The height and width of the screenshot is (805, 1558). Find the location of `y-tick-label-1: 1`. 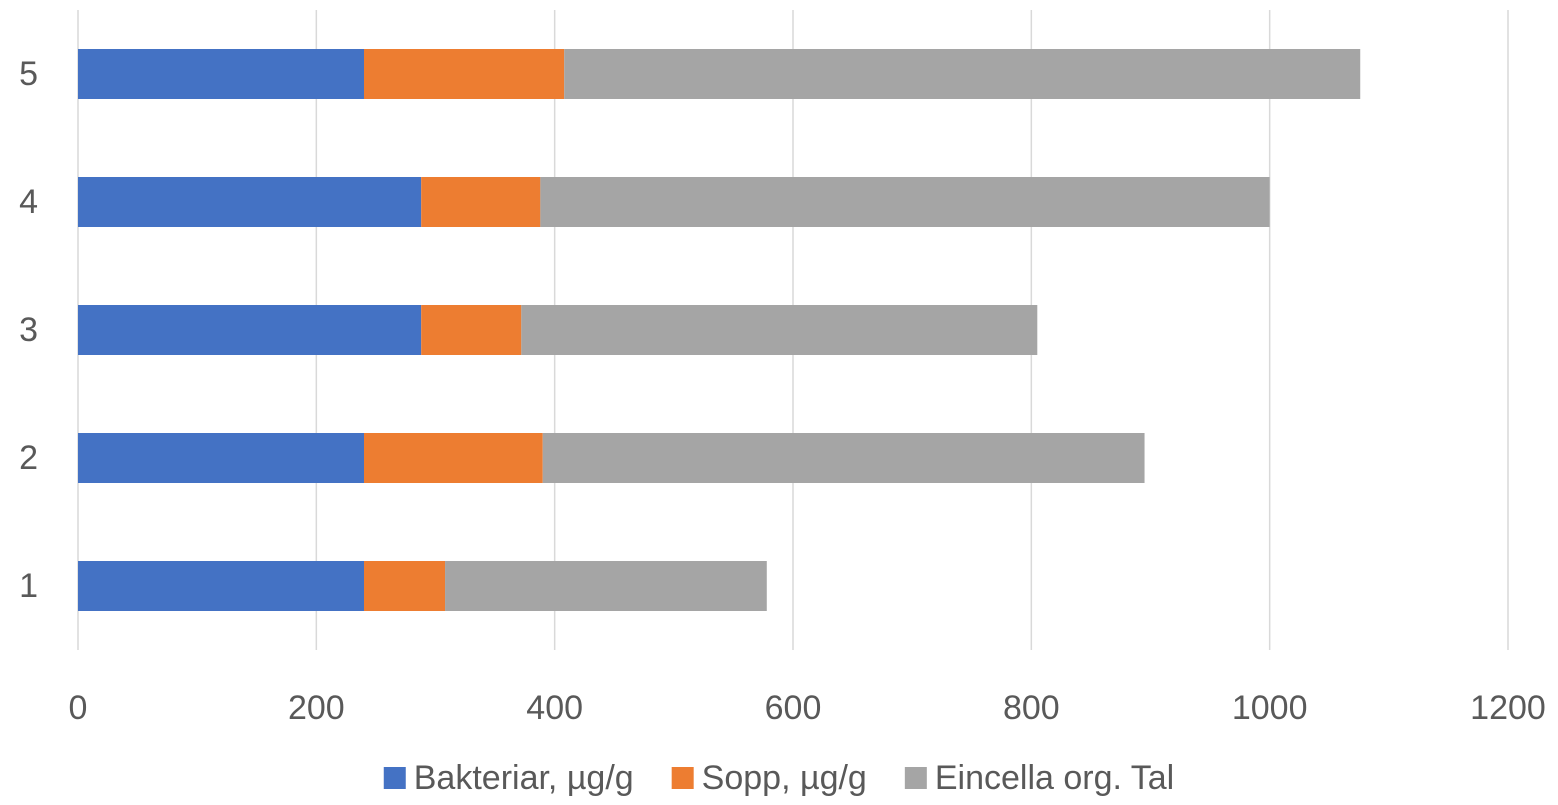

y-tick-label-1: 1 is located at coordinates (28, 586).